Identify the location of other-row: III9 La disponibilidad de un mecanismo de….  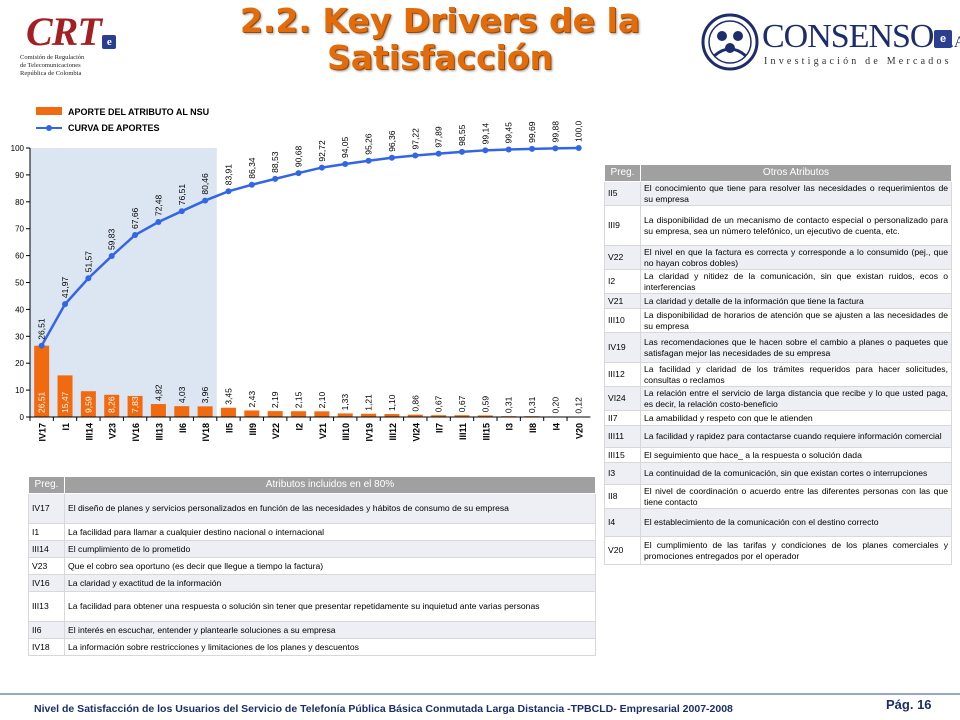
(778, 225).